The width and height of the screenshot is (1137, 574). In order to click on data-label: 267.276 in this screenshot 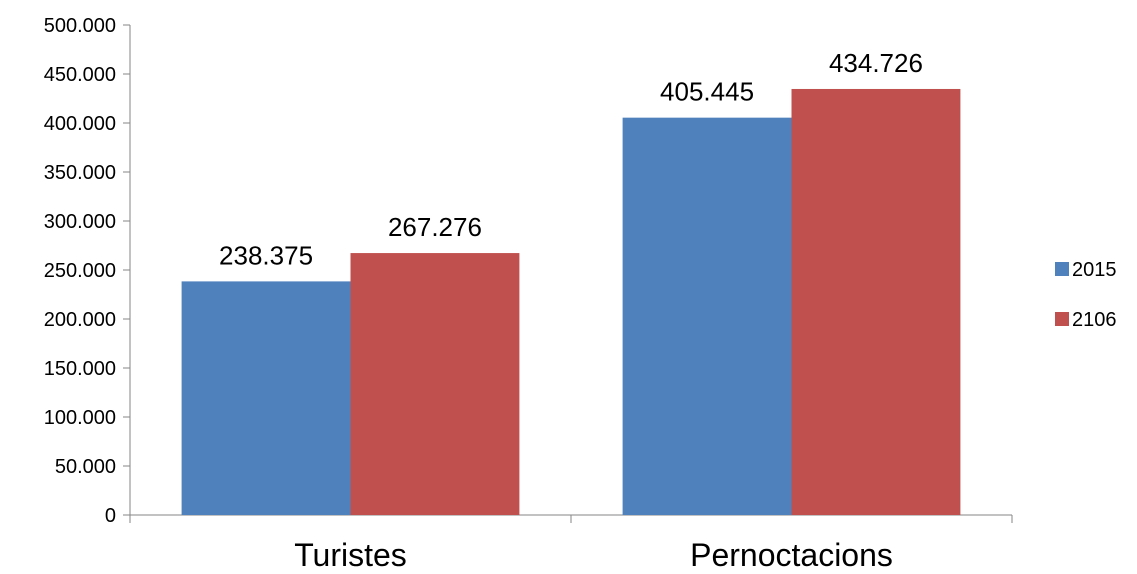, I will do `click(435, 227)`.